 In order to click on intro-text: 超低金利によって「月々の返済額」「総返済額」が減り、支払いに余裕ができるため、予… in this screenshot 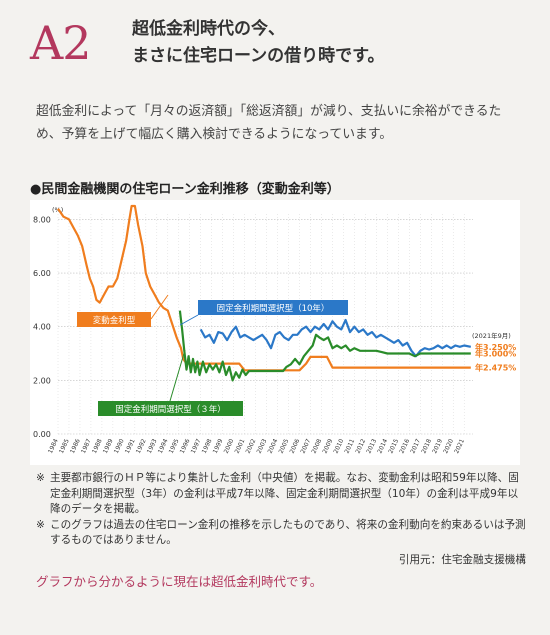, I will do `click(269, 123)`.